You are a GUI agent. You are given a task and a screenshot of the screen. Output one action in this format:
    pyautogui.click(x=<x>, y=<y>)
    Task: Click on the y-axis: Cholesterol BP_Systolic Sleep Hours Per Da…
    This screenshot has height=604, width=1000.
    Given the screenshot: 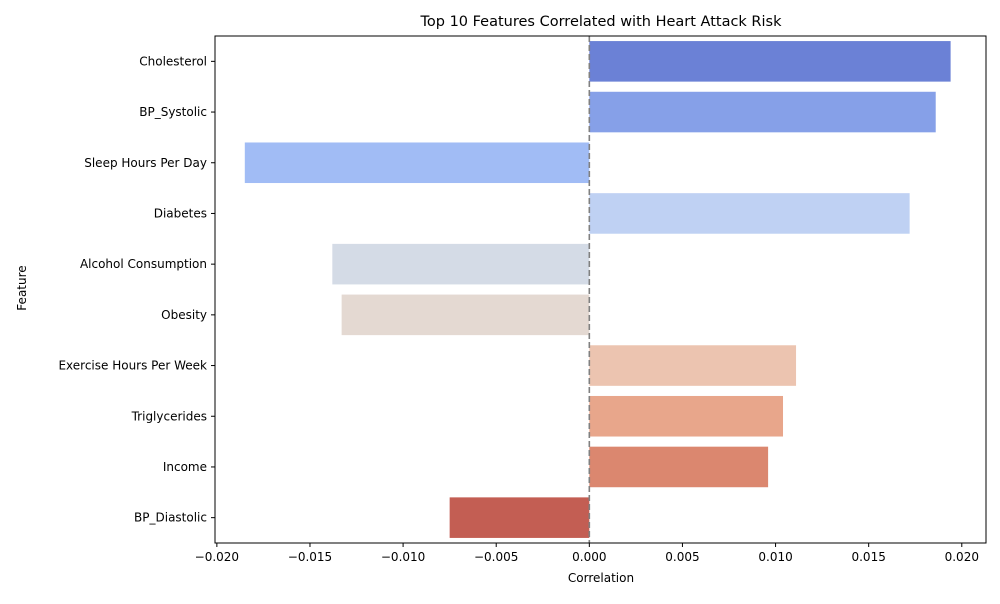 What is the action you would take?
    pyautogui.click(x=136, y=289)
    